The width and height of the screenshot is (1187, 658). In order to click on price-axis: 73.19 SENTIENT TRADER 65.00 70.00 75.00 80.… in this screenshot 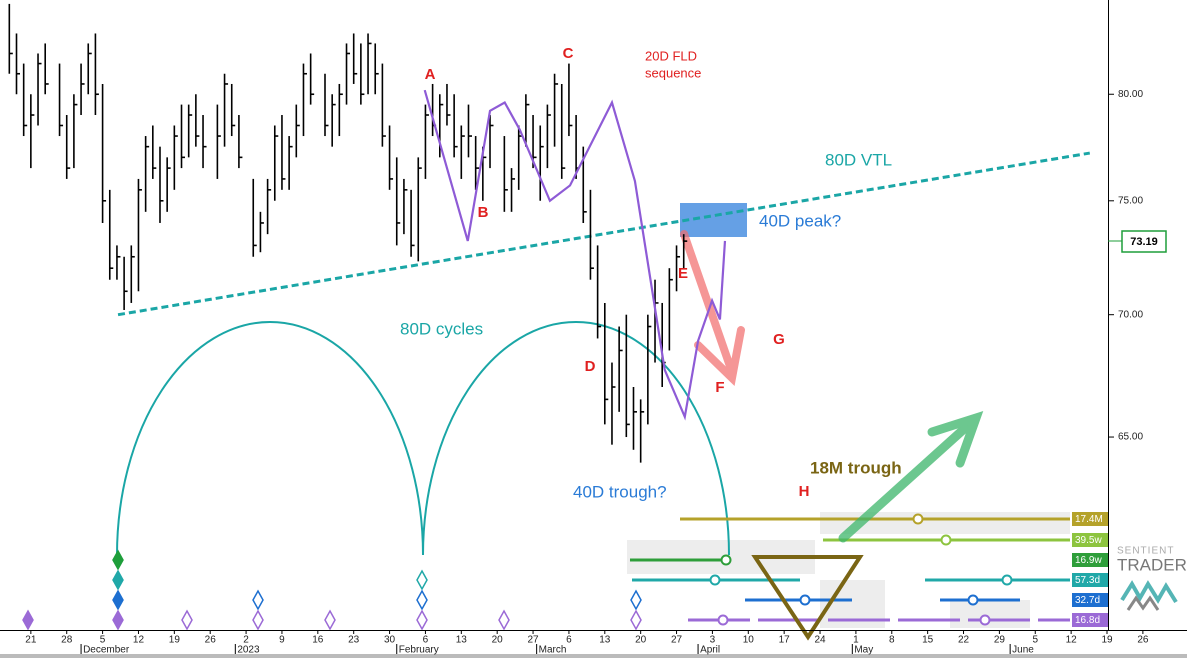, I will do `click(1147, 315)`.